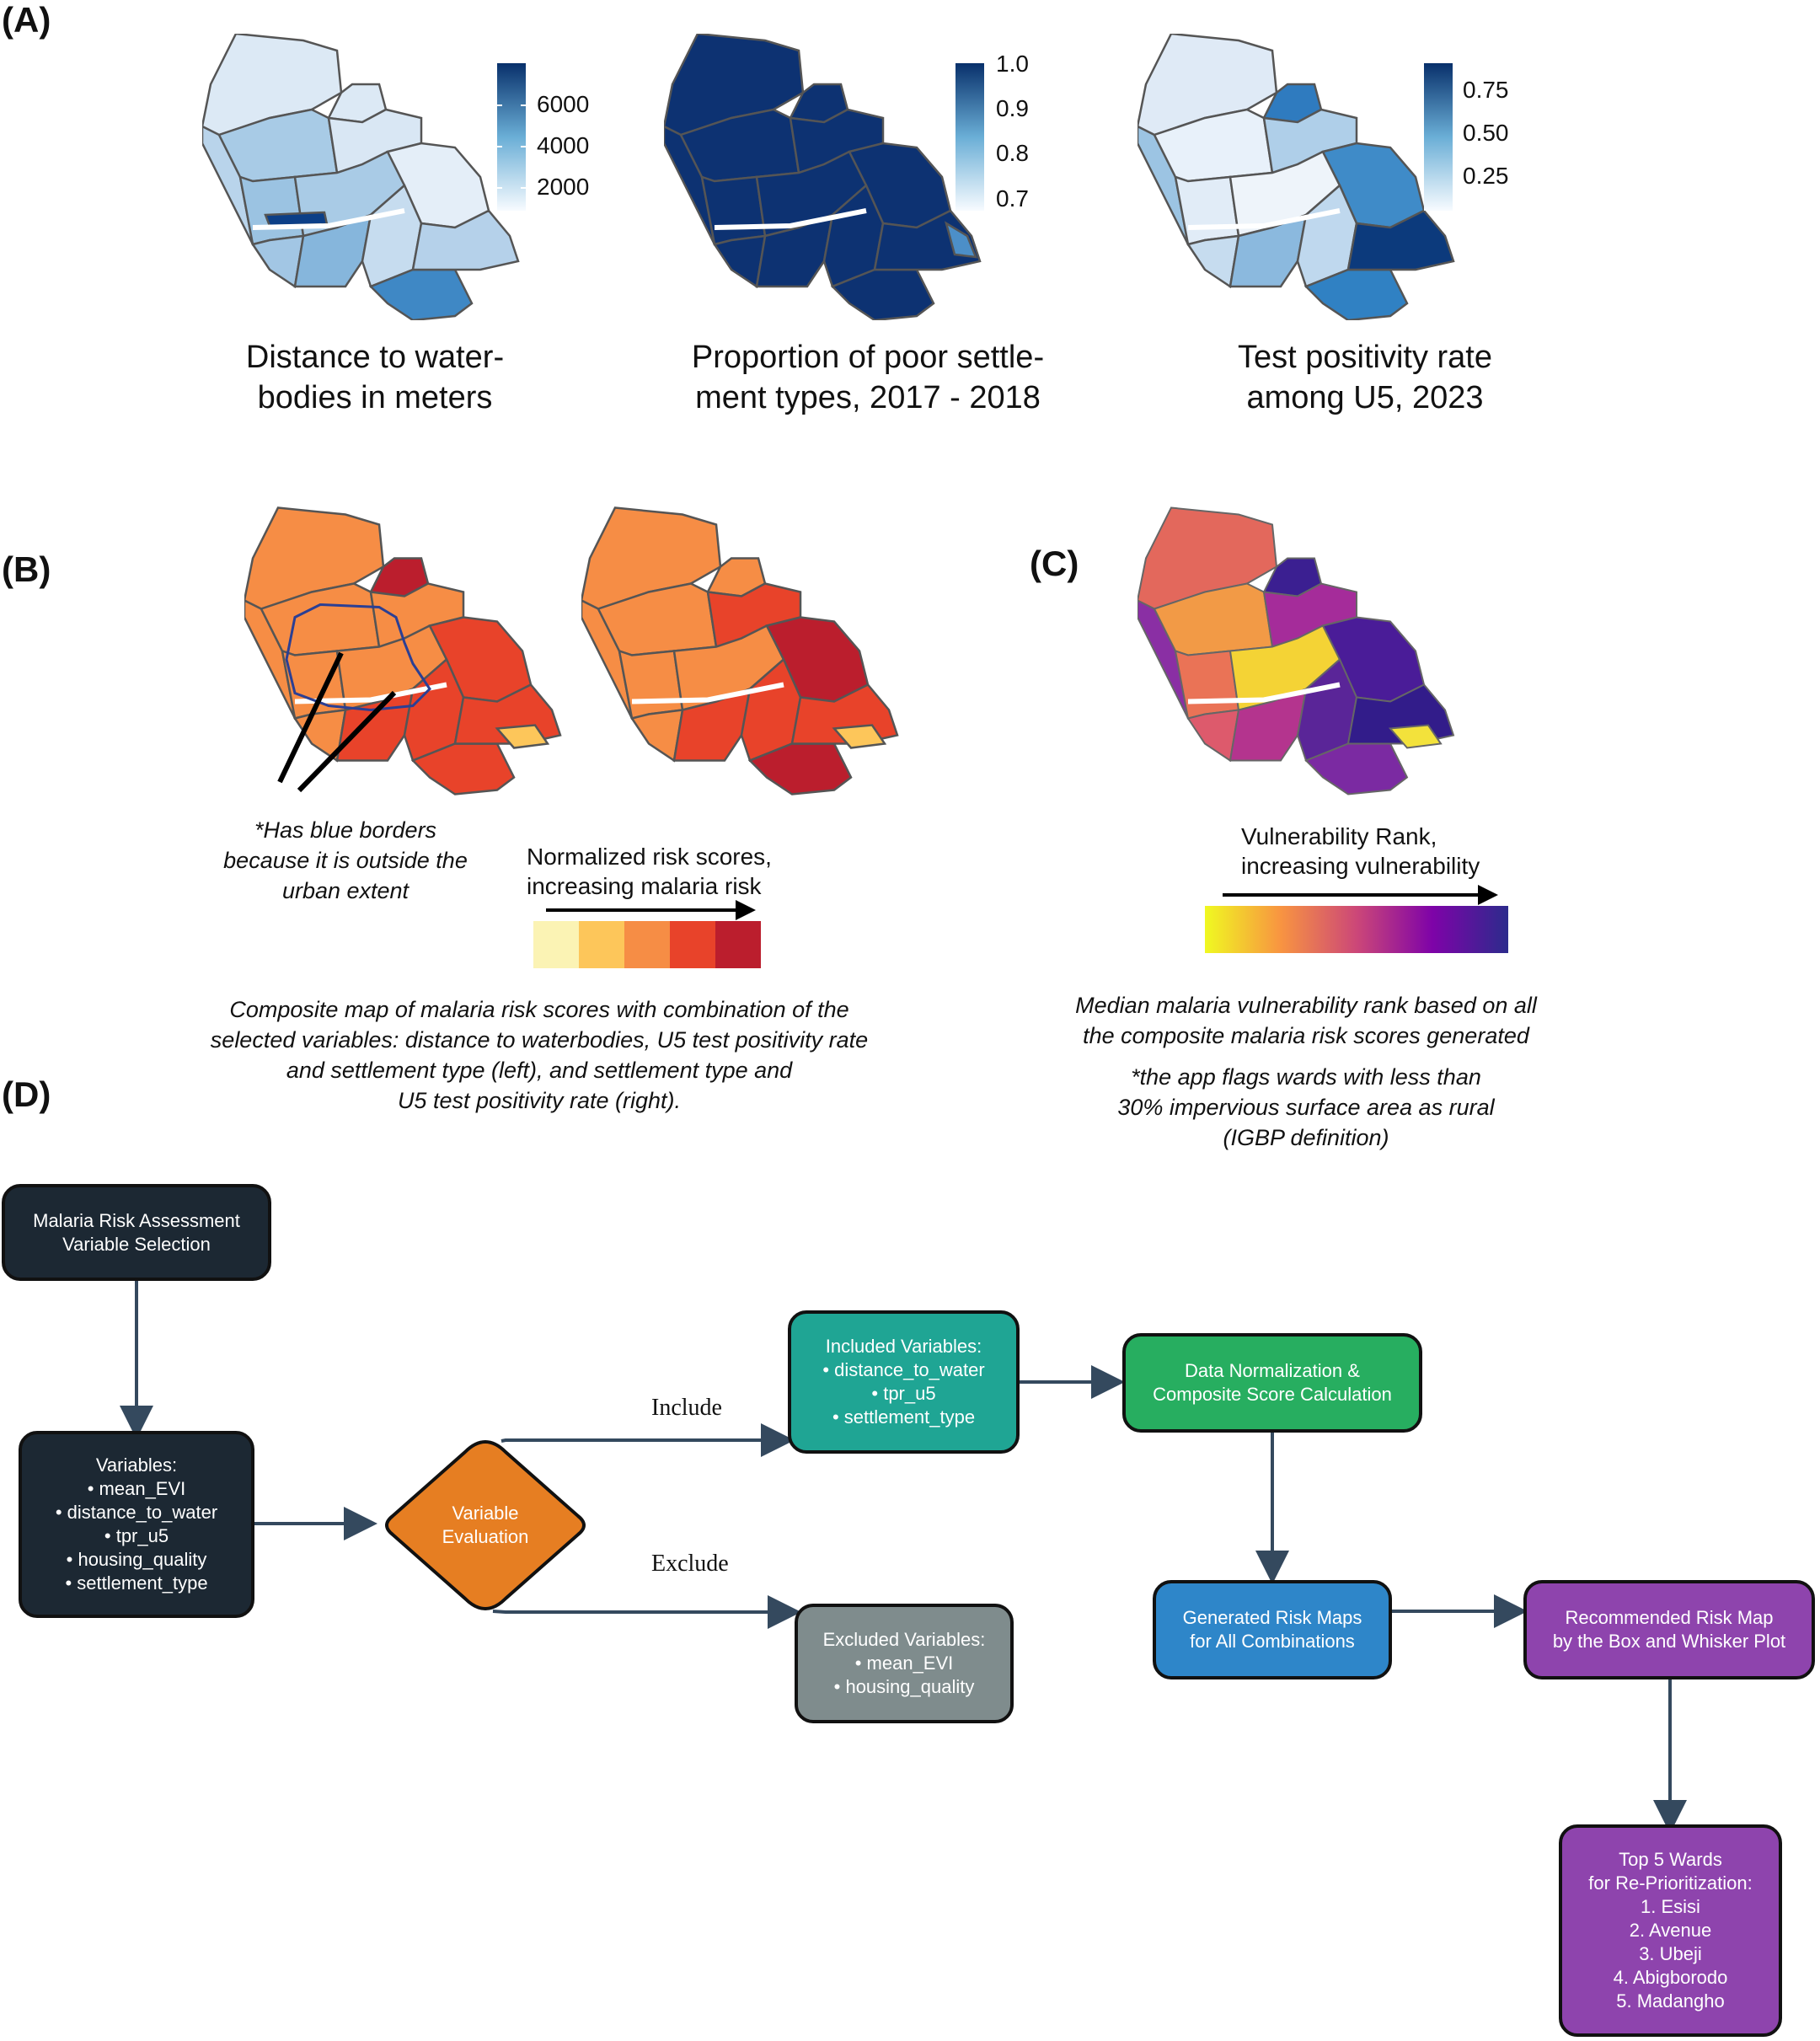 Image resolution: width=1820 pixels, height=2041 pixels. Describe the element at coordinates (1013, 64) in the screenshot. I see `legend-tick: 1.0` at that location.